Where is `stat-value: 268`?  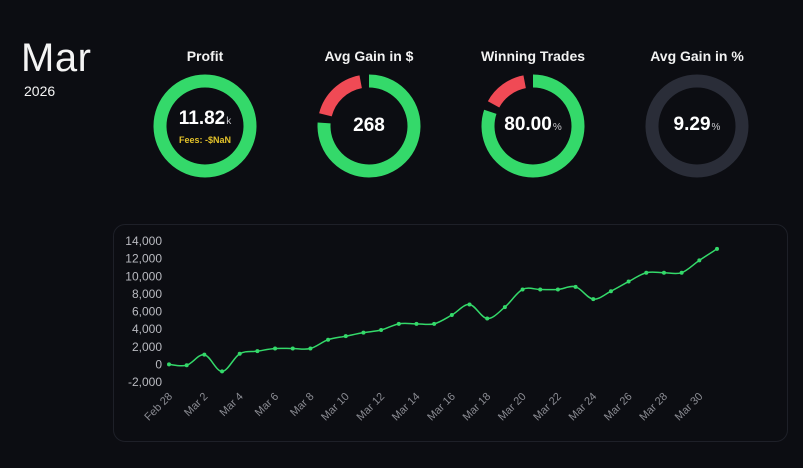 stat-value: 268 is located at coordinates (369, 125).